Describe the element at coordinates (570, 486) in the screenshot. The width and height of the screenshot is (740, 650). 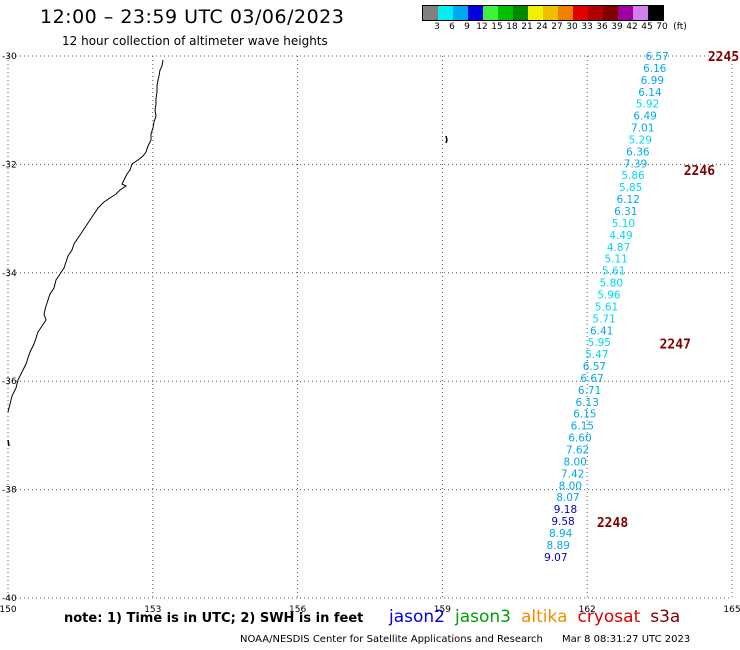
I see `wave-height-value: 8.00` at that location.